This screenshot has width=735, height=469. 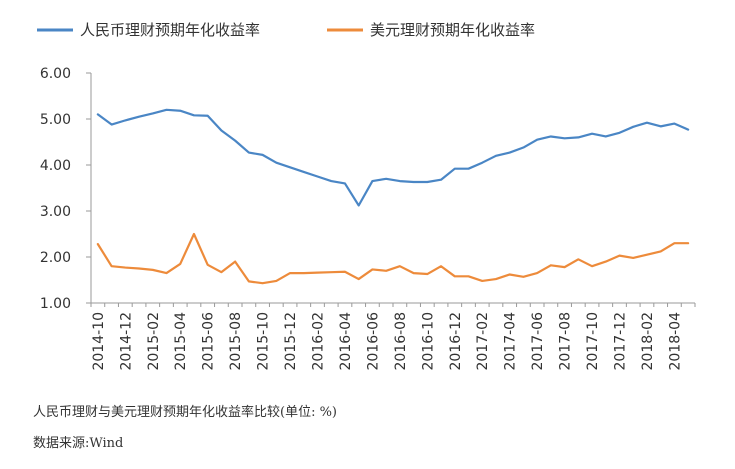 I want to click on series-usd, so click(x=393, y=258).